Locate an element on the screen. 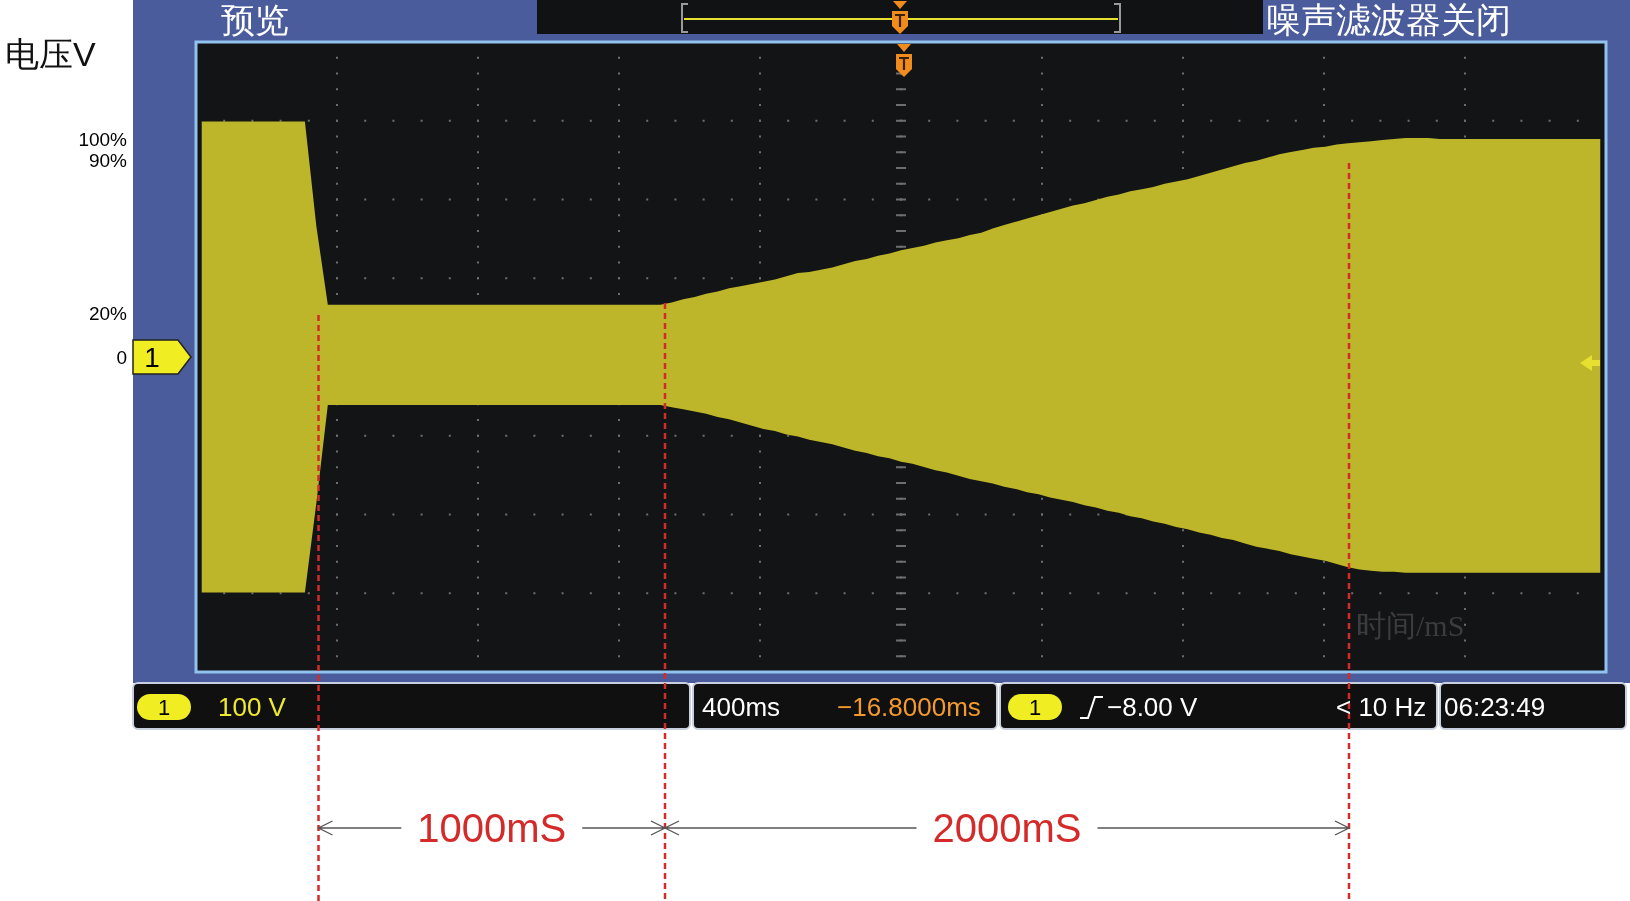 This screenshot has height=901, width=1630. text: 噪声滤波器关闭 is located at coordinates (1388, 19).